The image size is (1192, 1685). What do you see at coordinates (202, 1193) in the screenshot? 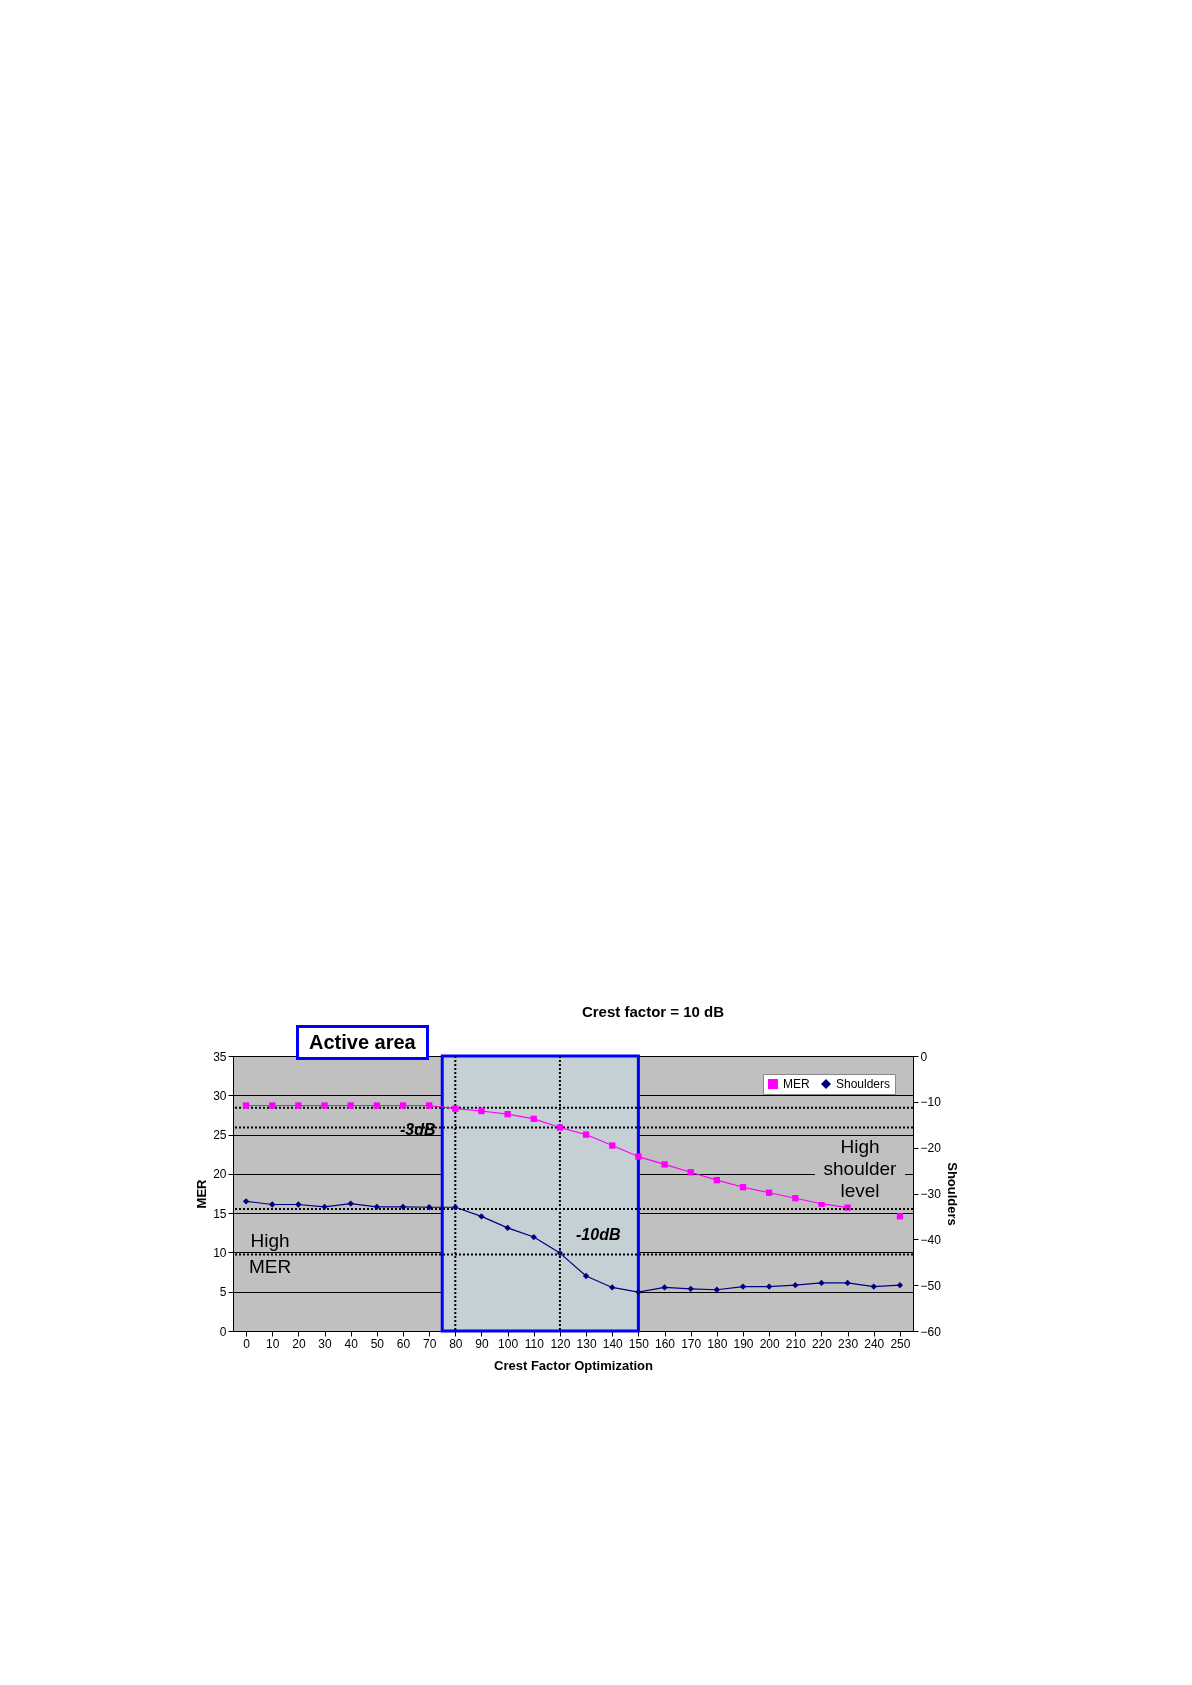
I see `y-axis-title: MER` at bounding box center [202, 1193].